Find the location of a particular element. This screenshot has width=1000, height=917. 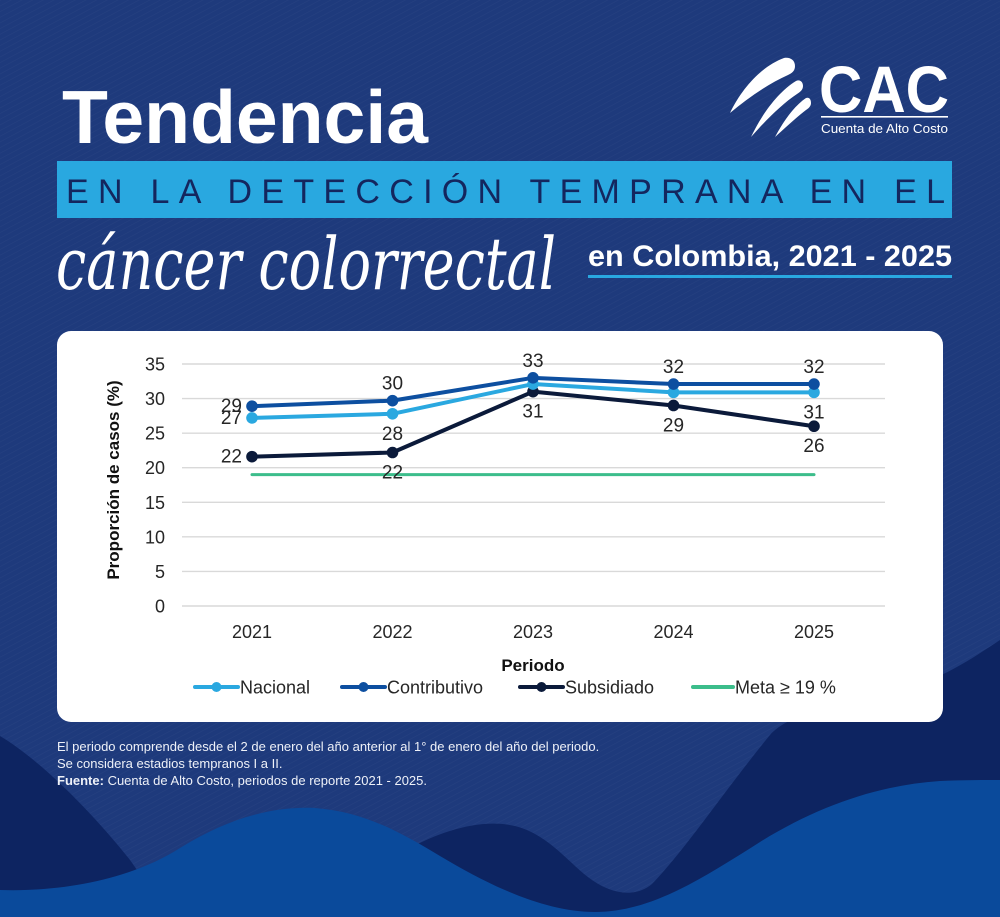

series-contributivo is located at coordinates (533, 392).